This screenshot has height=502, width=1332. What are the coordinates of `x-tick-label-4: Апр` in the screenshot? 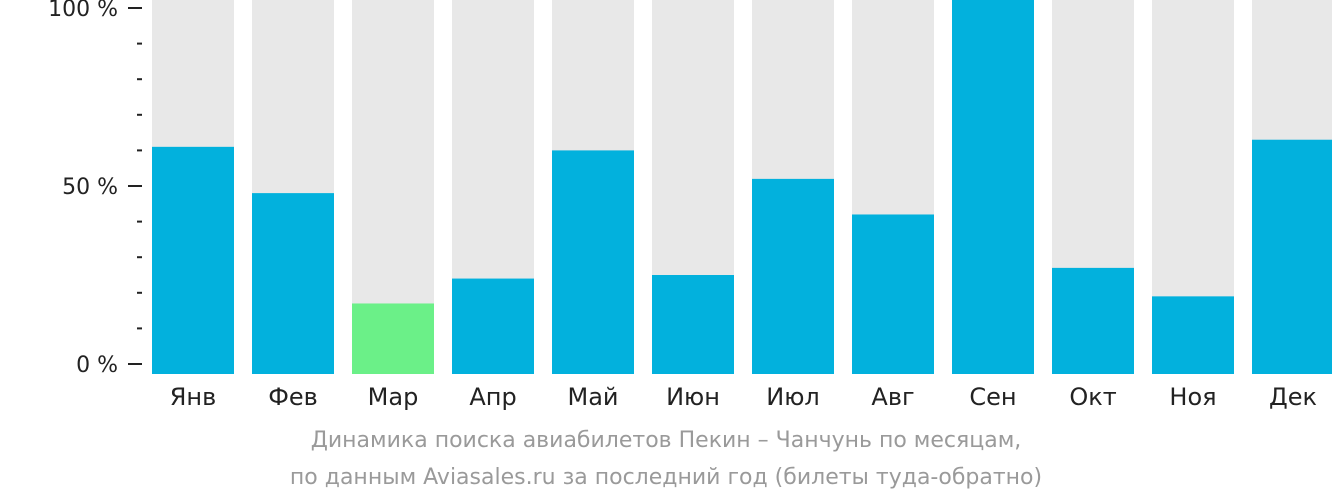 It's located at (492, 397).